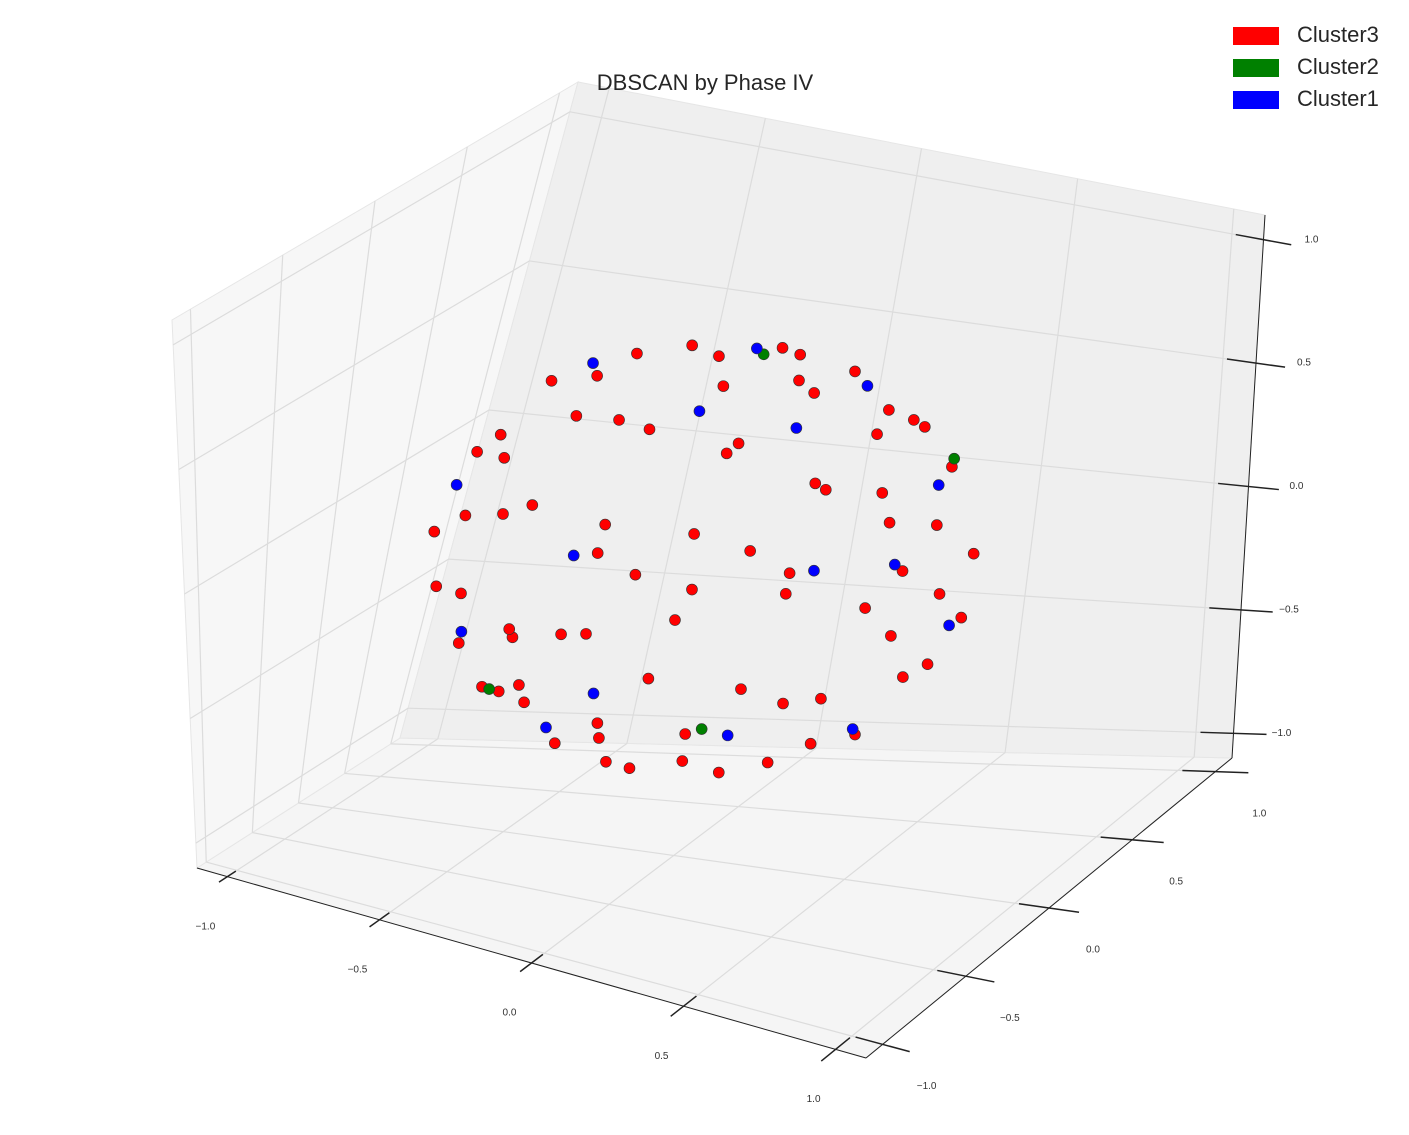 This screenshot has width=1409, height=1135. What do you see at coordinates (1297, 486) in the screenshot?
I see `z-tick-label: 0.0` at bounding box center [1297, 486].